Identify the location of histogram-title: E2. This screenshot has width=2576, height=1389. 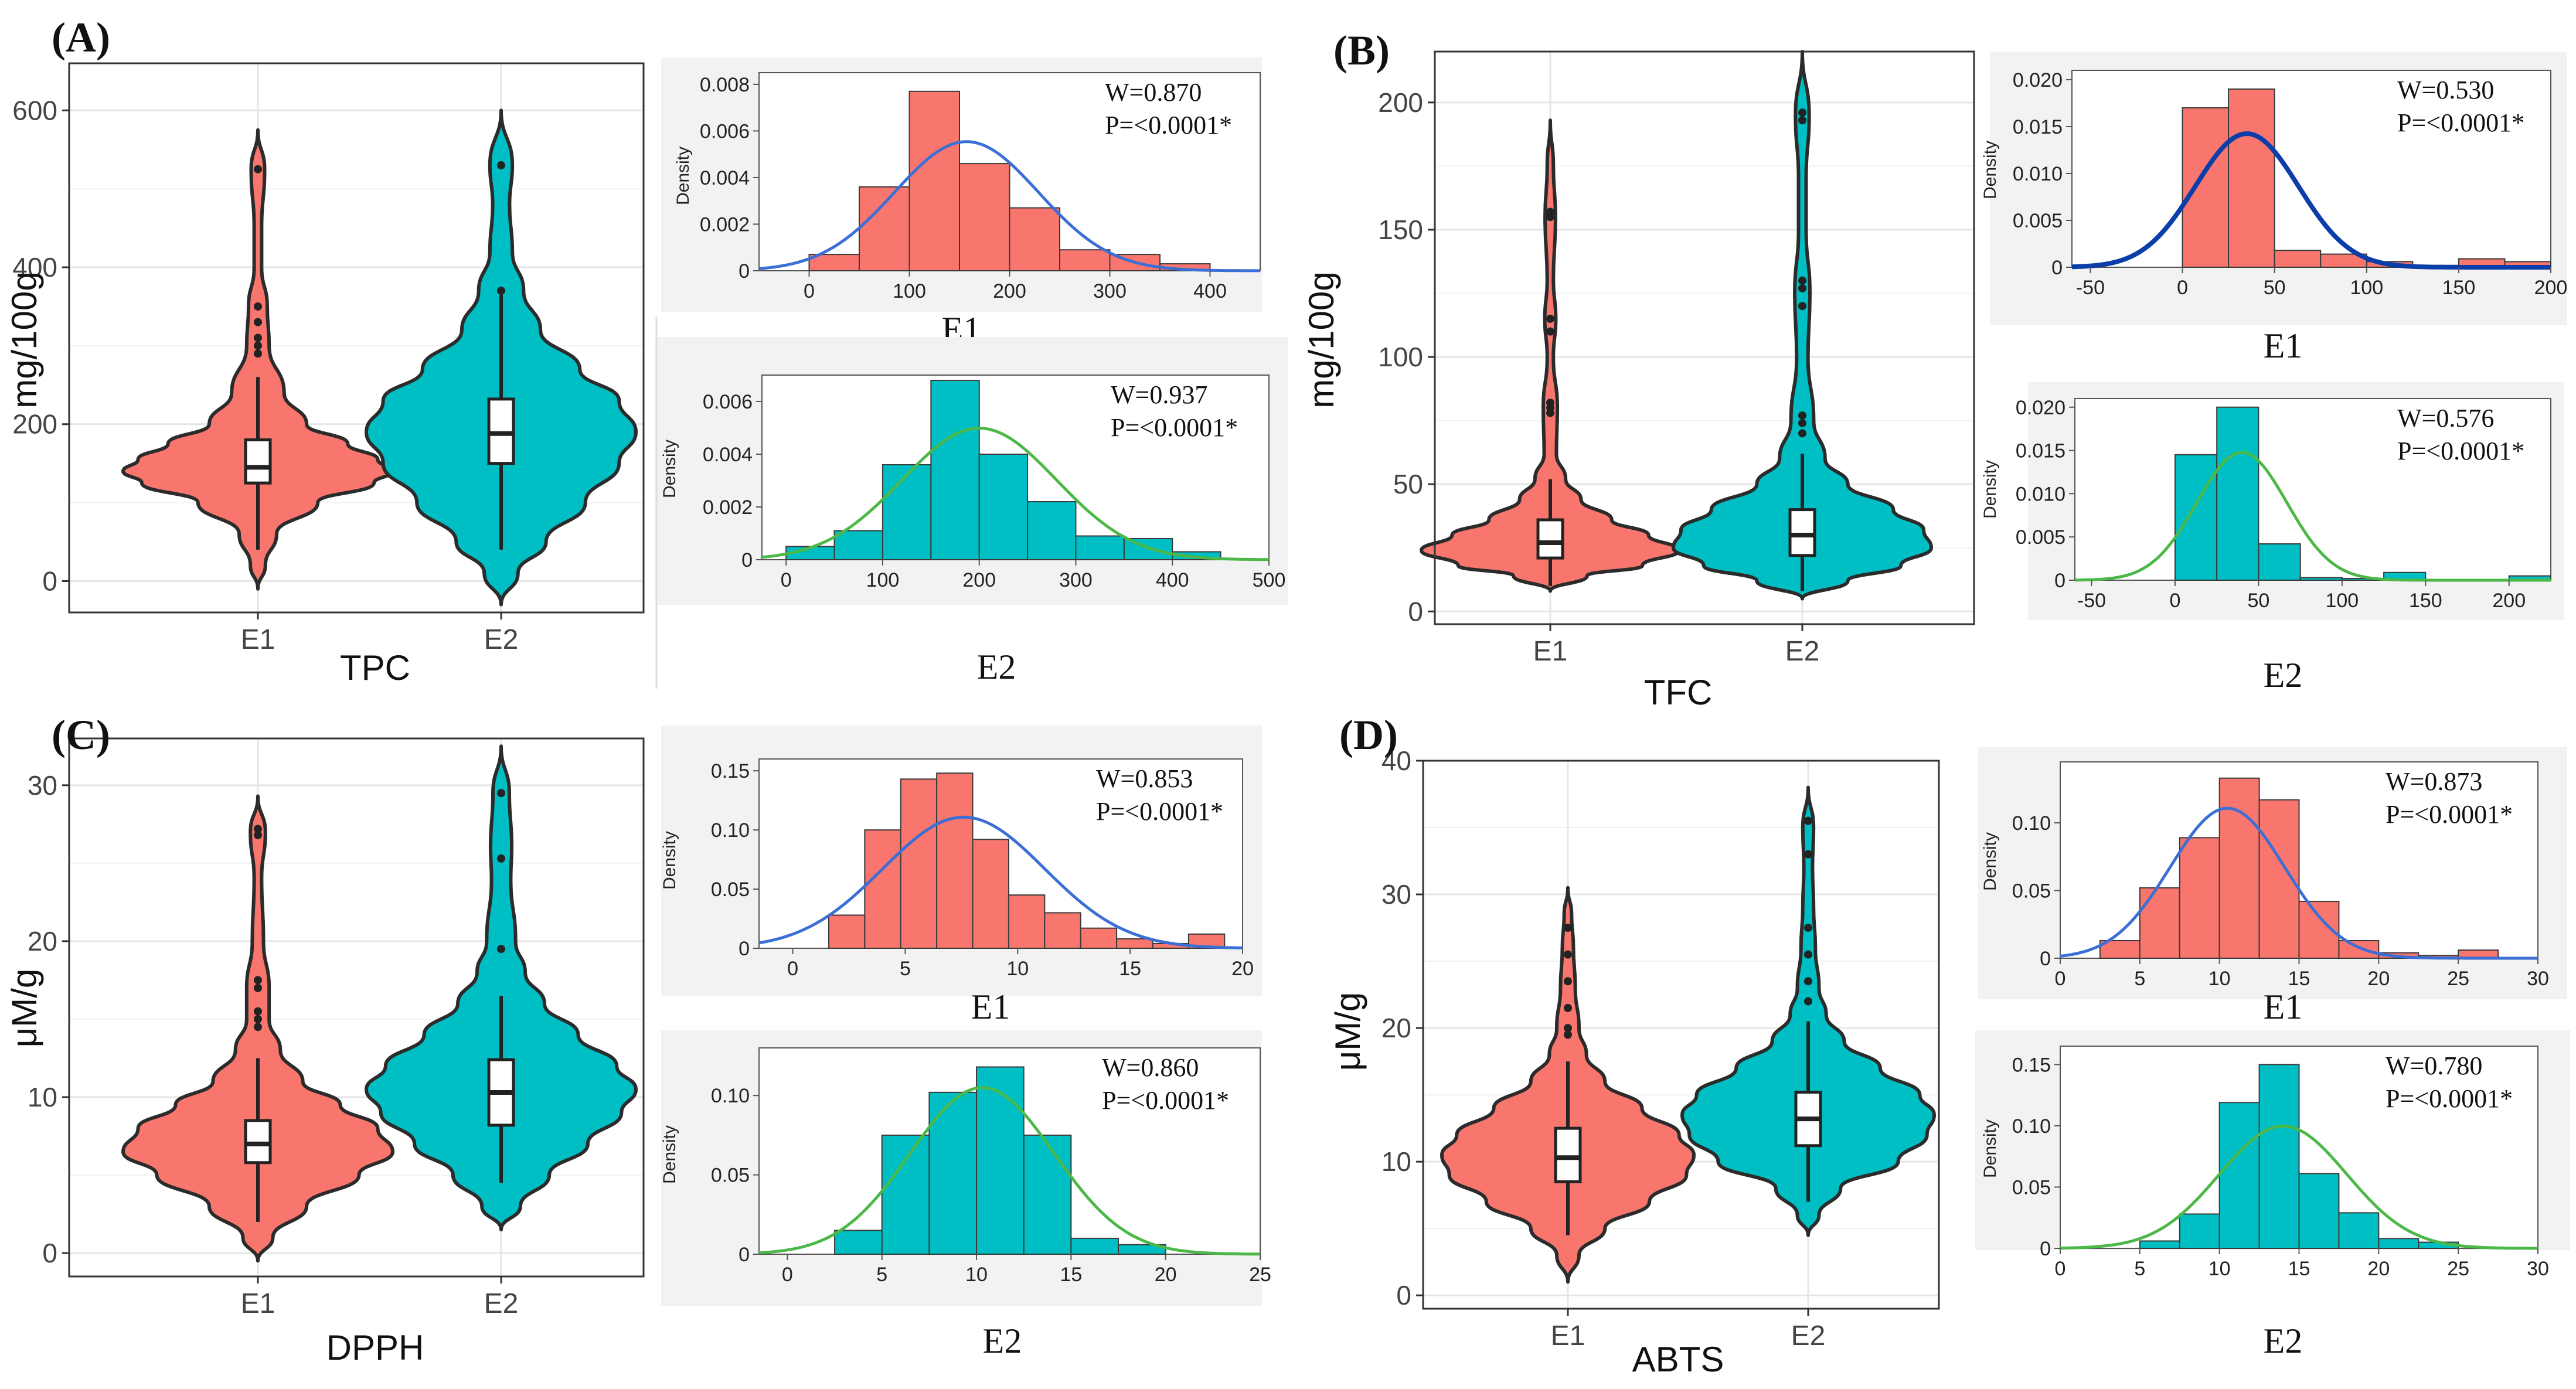
(996, 667).